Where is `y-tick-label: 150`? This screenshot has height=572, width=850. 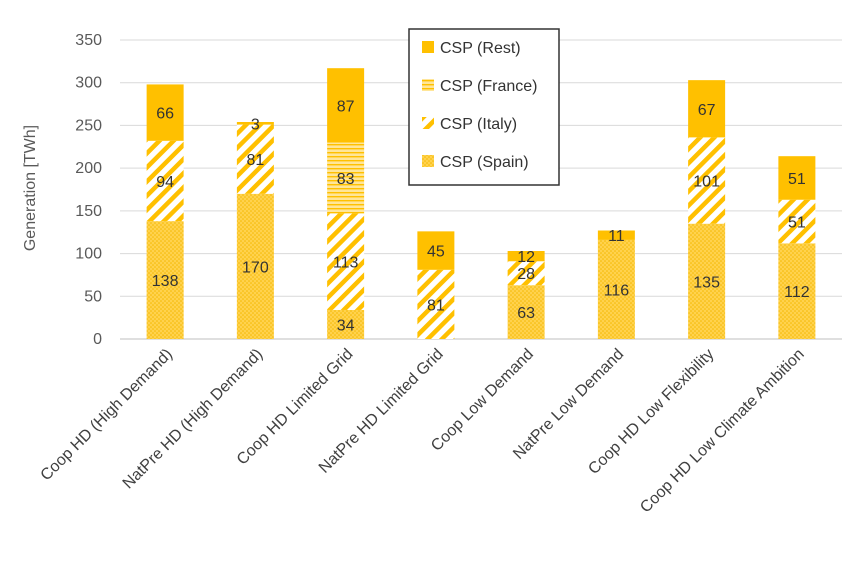 y-tick-label: 150 is located at coordinates (88, 211).